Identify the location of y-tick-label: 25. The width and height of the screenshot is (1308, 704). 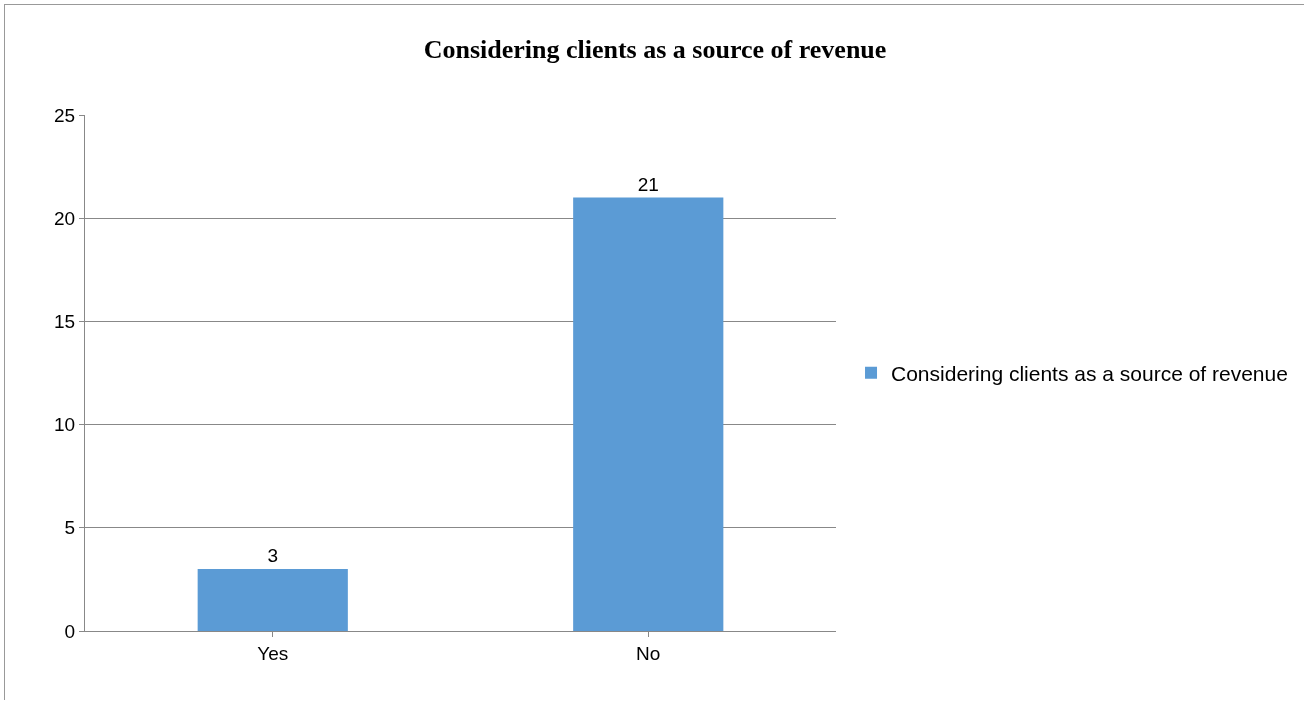
(65, 115).